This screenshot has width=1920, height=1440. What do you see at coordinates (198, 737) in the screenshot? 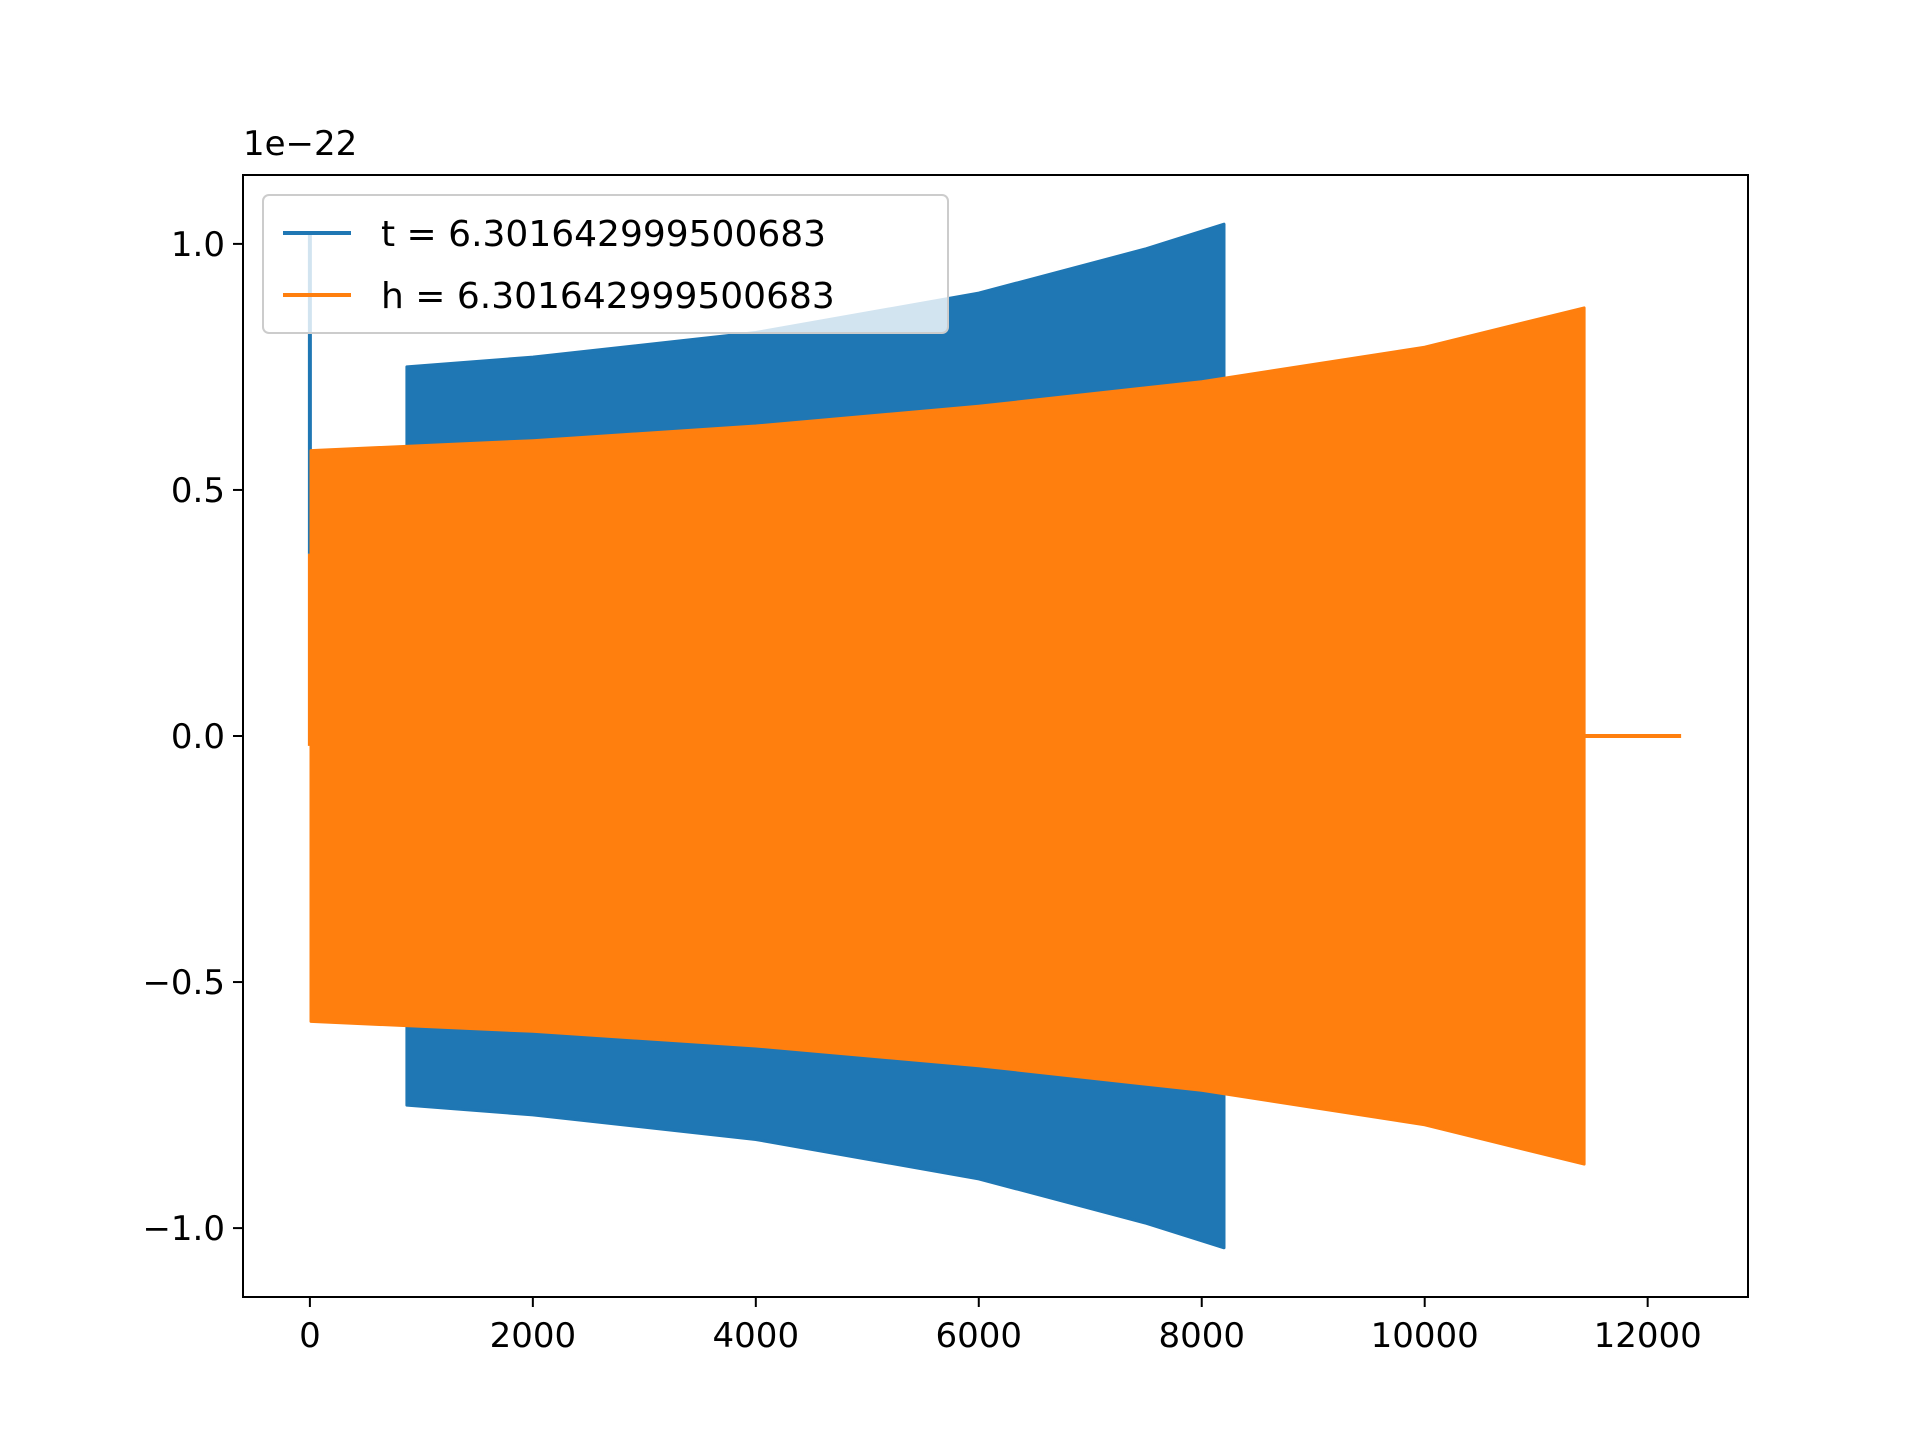
I see `y-tick-label: 0.0` at bounding box center [198, 737].